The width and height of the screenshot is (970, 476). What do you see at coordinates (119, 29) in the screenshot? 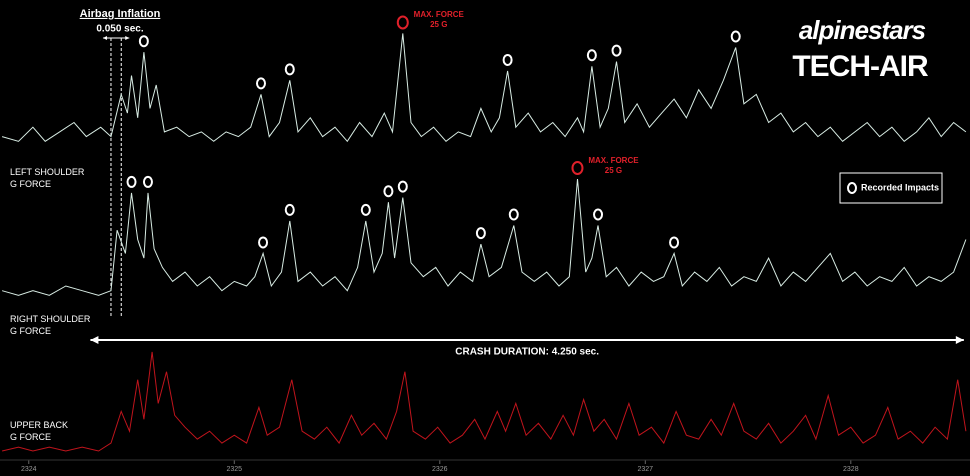
I see `airbag-duration: 0.050 sec.` at bounding box center [119, 29].